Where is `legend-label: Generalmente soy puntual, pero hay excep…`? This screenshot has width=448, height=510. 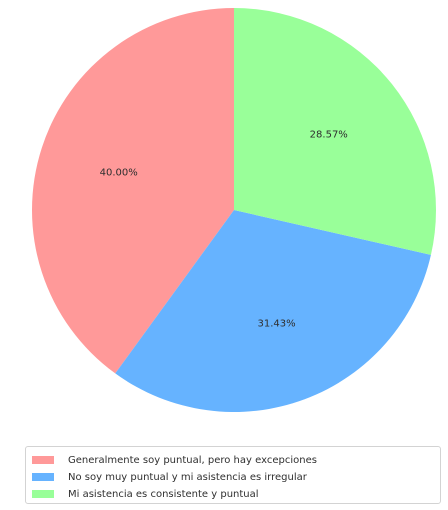
legend-label: Generalmente soy puntual, pero hay excep… is located at coordinates (192, 460).